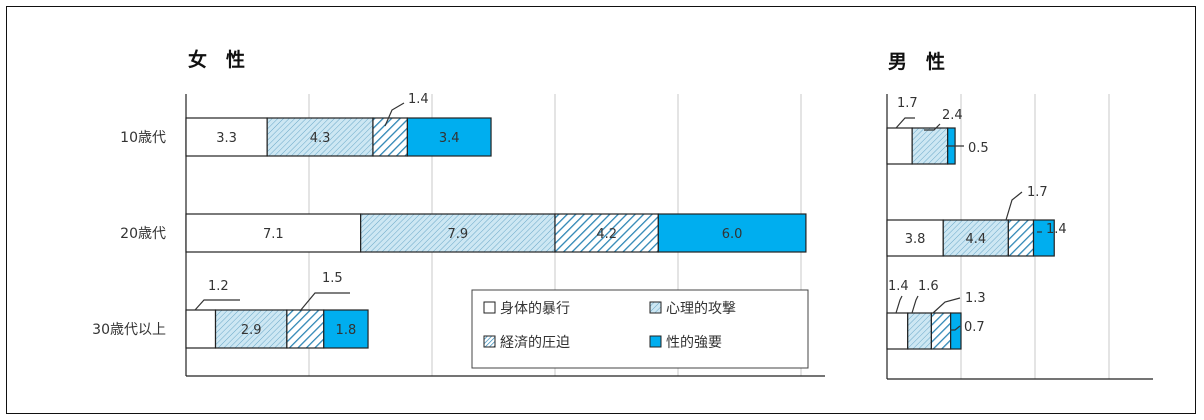 This screenshot has height=420, width=1204. What do you see at coordinates (489, 307) in the screenshot?
I see `legend-swatch-physical` at bounding box center [489, 307].